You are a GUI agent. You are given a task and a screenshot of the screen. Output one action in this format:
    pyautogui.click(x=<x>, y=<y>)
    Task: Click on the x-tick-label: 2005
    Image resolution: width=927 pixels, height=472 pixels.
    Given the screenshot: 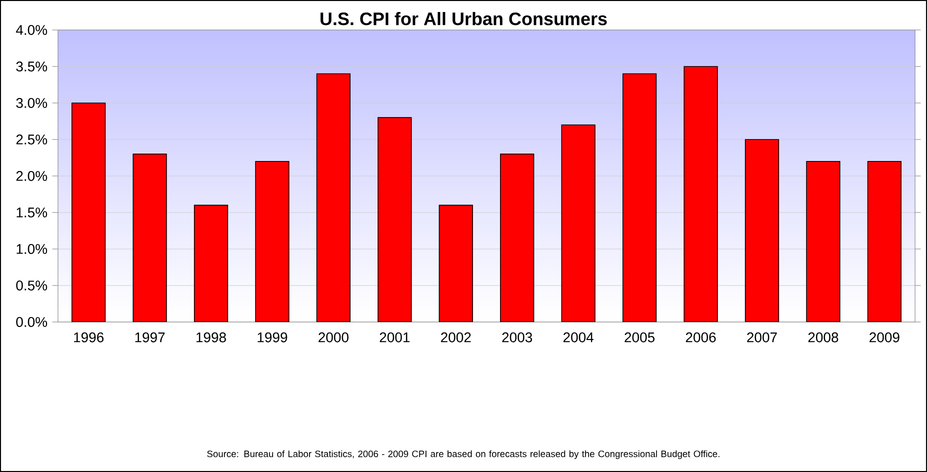 What is the action you would take?
    pyautogui.click(x=639, y=337)
    